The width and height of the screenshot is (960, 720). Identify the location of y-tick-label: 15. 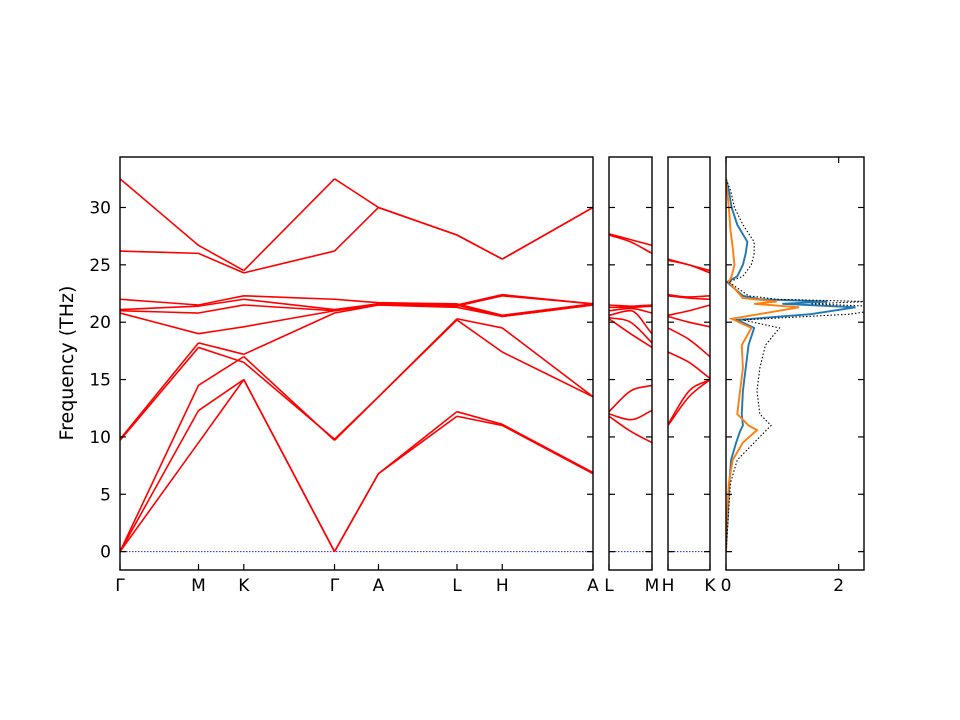
(100, 381).